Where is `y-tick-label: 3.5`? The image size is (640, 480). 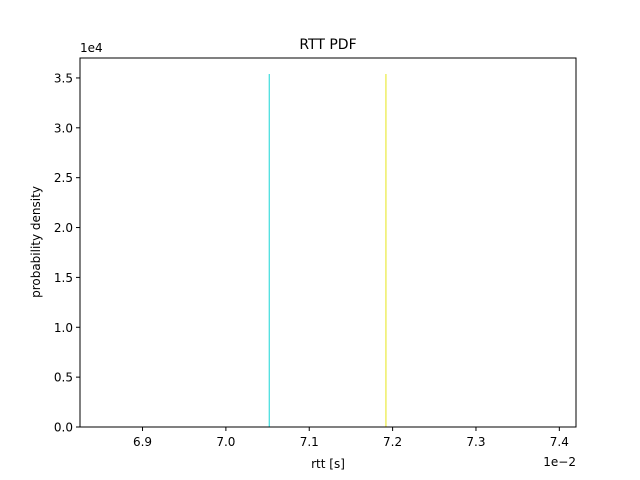 y-tick-label: 3.5 is located at coordinates (63, 78).